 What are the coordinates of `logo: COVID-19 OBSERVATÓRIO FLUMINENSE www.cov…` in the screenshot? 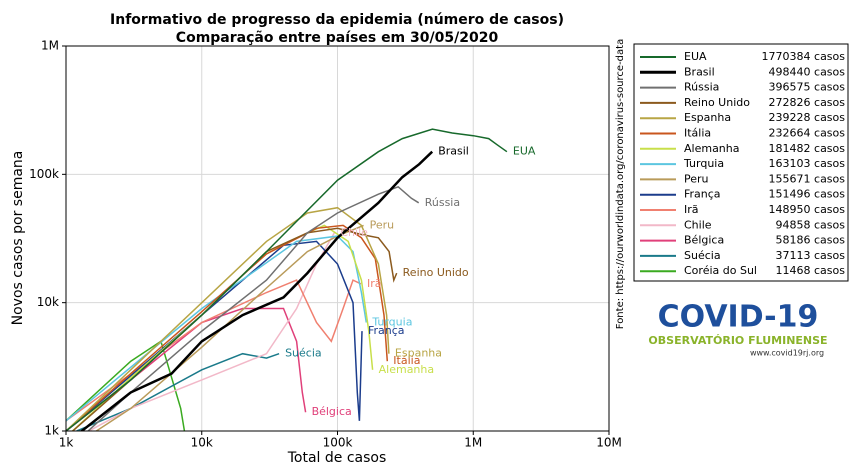 It's located at (737, 329).